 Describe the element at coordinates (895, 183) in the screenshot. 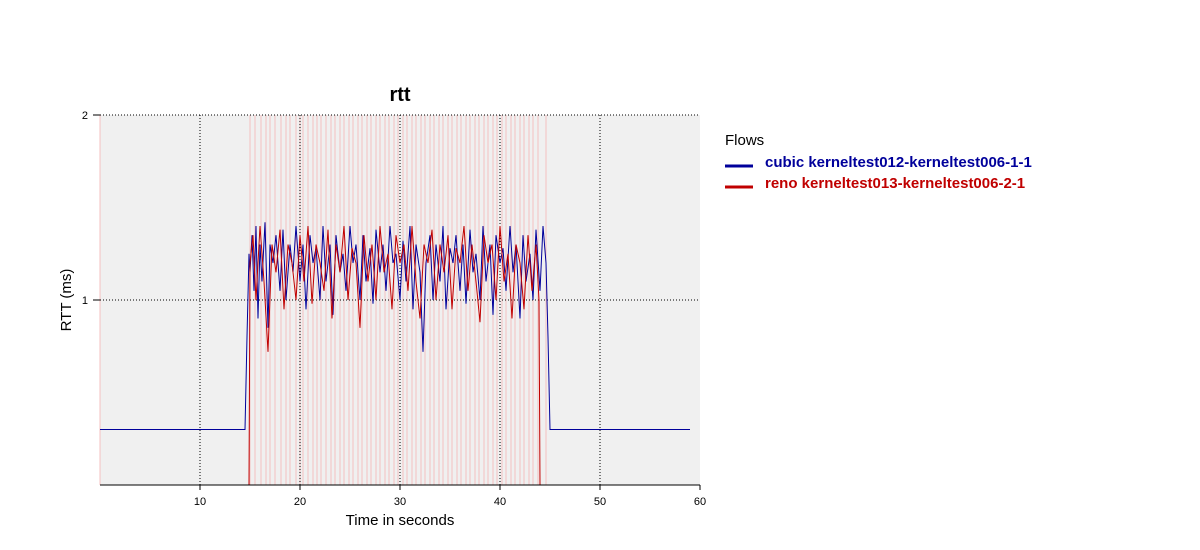

I see `legend-label: reno kerneltest013-kerneltest006-2-1` at that location.